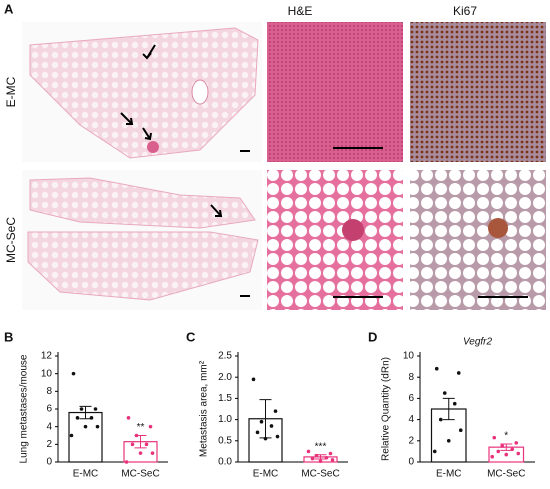 The width and height of the screenshot is (550, 489). I want to click on y-tick-label: 2.0, so click(225, 377).